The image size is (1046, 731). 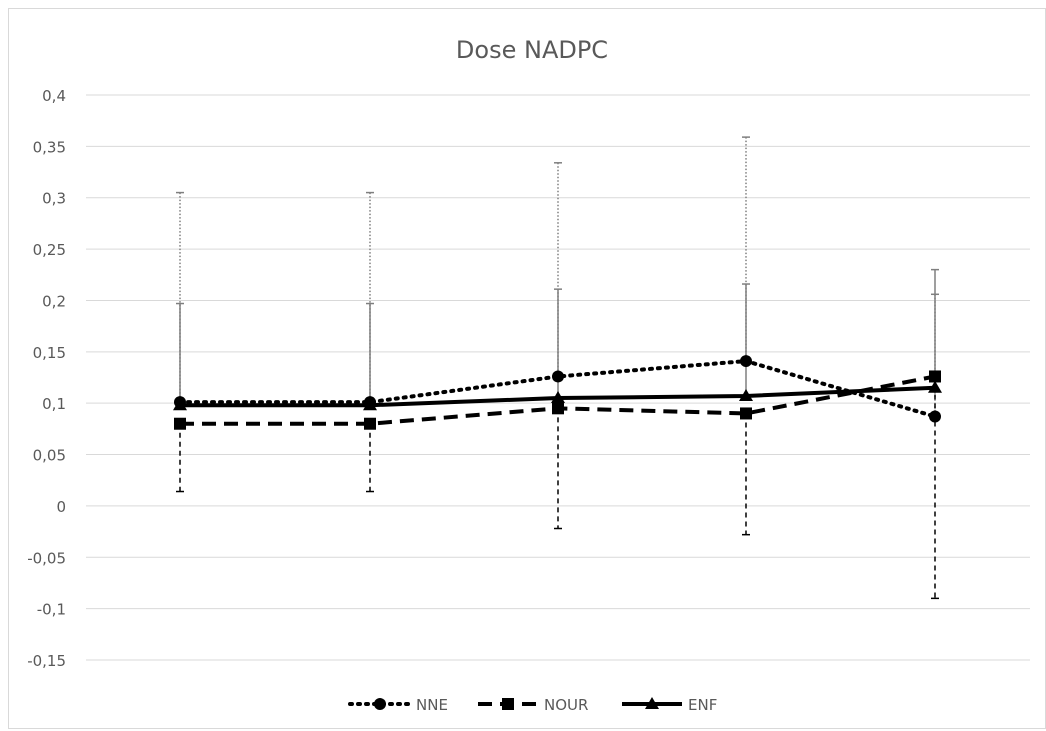 I want to click on legend-label-nne: NNE, so click(x=432, y=705).